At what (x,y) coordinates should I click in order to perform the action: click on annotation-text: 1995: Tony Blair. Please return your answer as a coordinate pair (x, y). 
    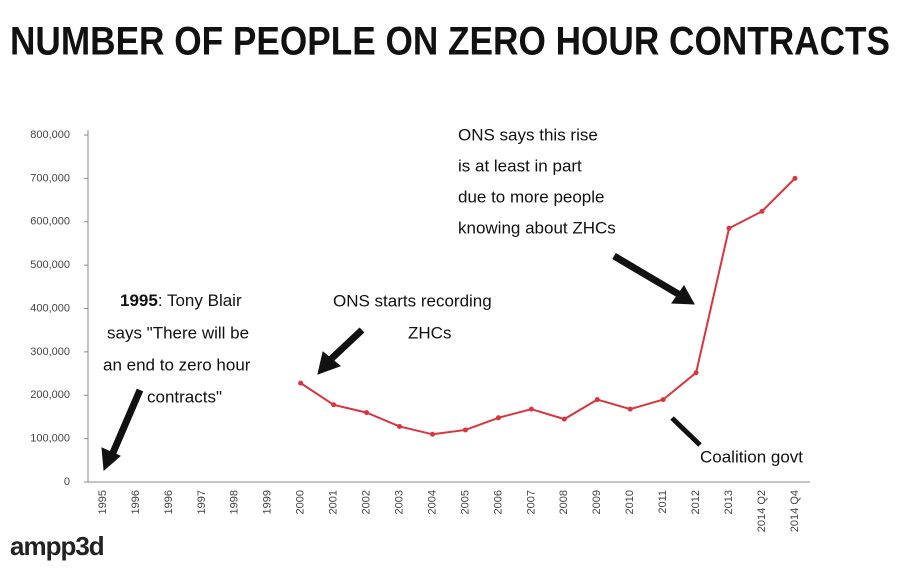
    Looking at the image, I should click on (181, 300).